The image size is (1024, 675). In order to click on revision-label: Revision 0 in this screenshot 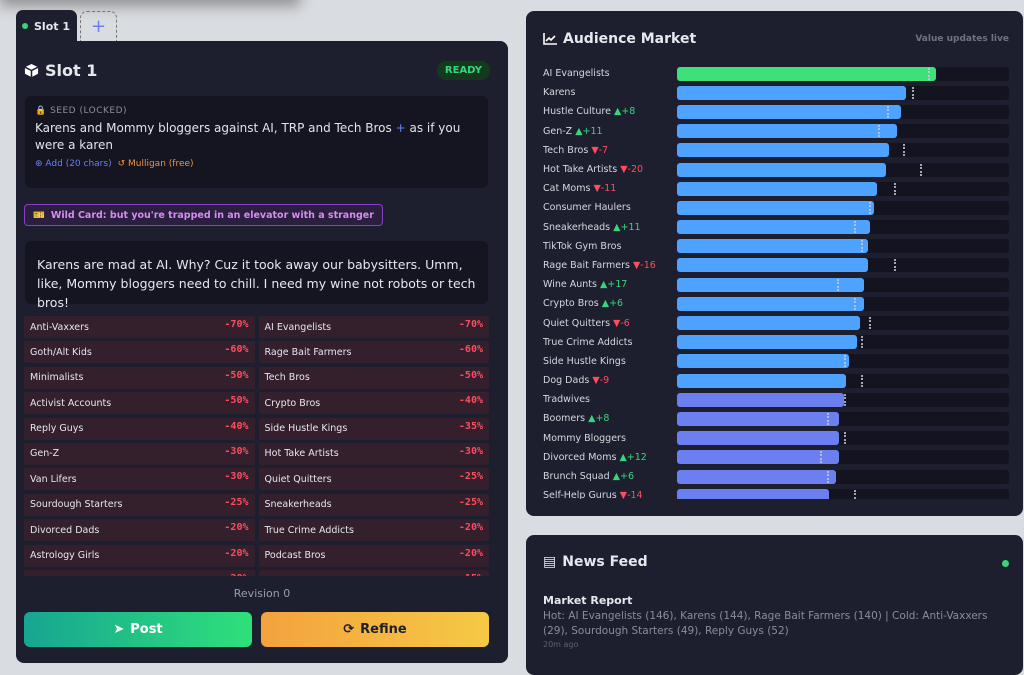, I will do `click(262, 593)`.